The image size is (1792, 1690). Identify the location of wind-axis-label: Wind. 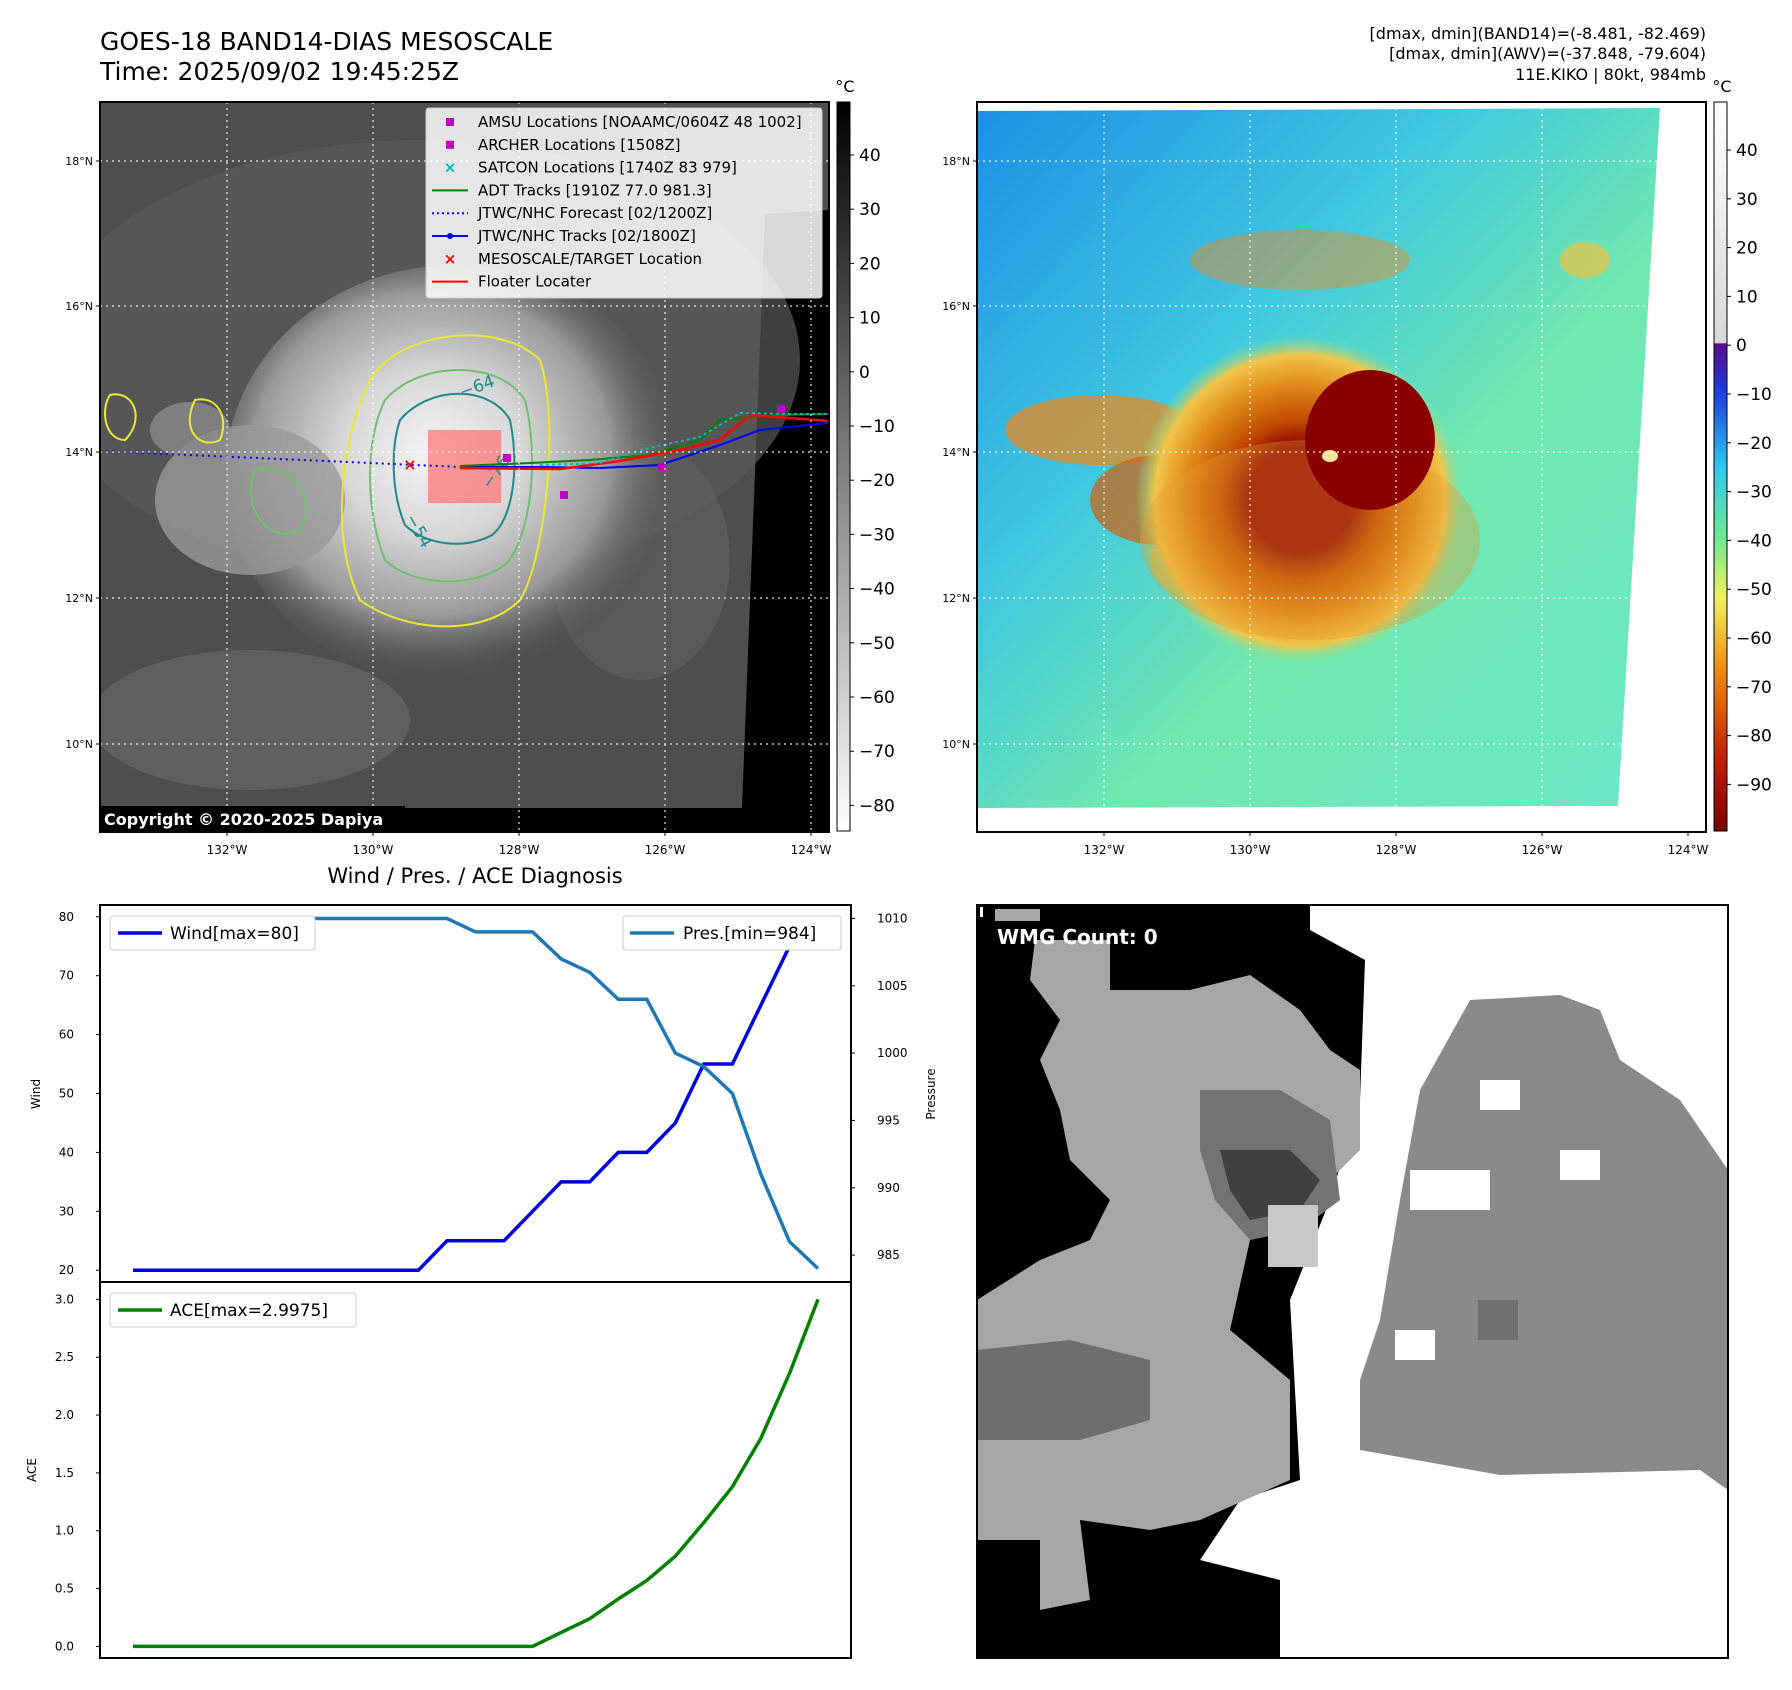
(36, 1094).